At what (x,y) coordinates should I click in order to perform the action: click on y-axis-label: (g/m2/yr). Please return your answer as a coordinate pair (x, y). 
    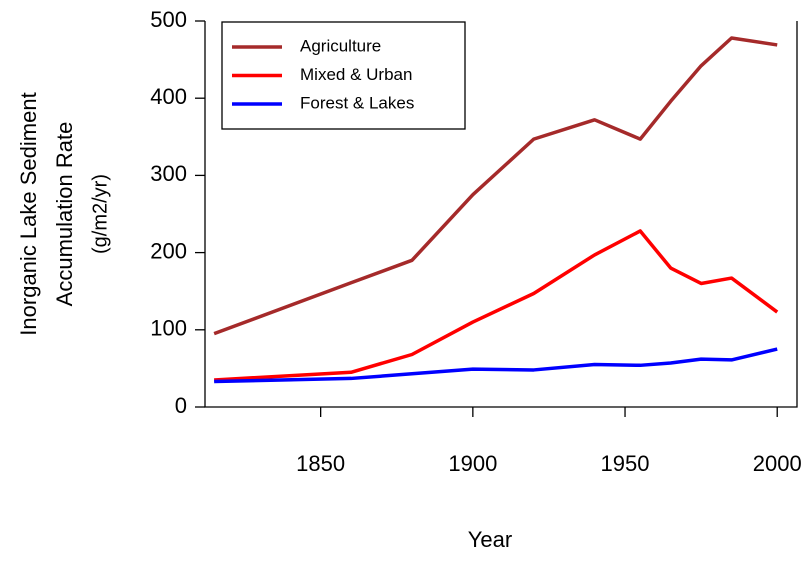
    Looking at the image, I should click on (100, 214).